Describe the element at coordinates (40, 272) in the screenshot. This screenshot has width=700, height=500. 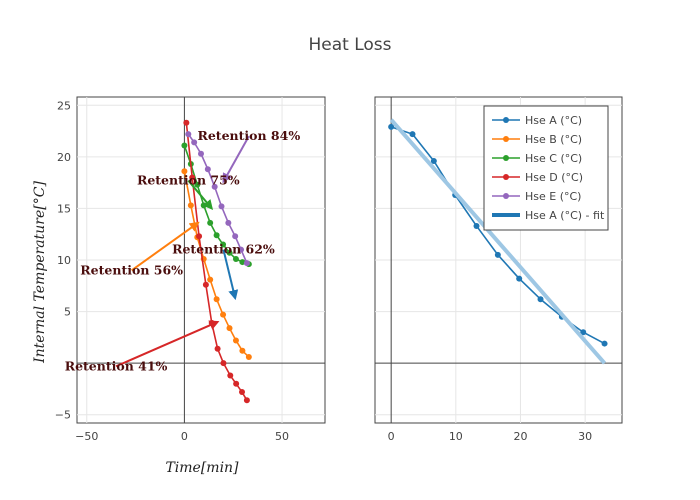
I see `y-axis-title: Internal Temperature[°C]` at that location.